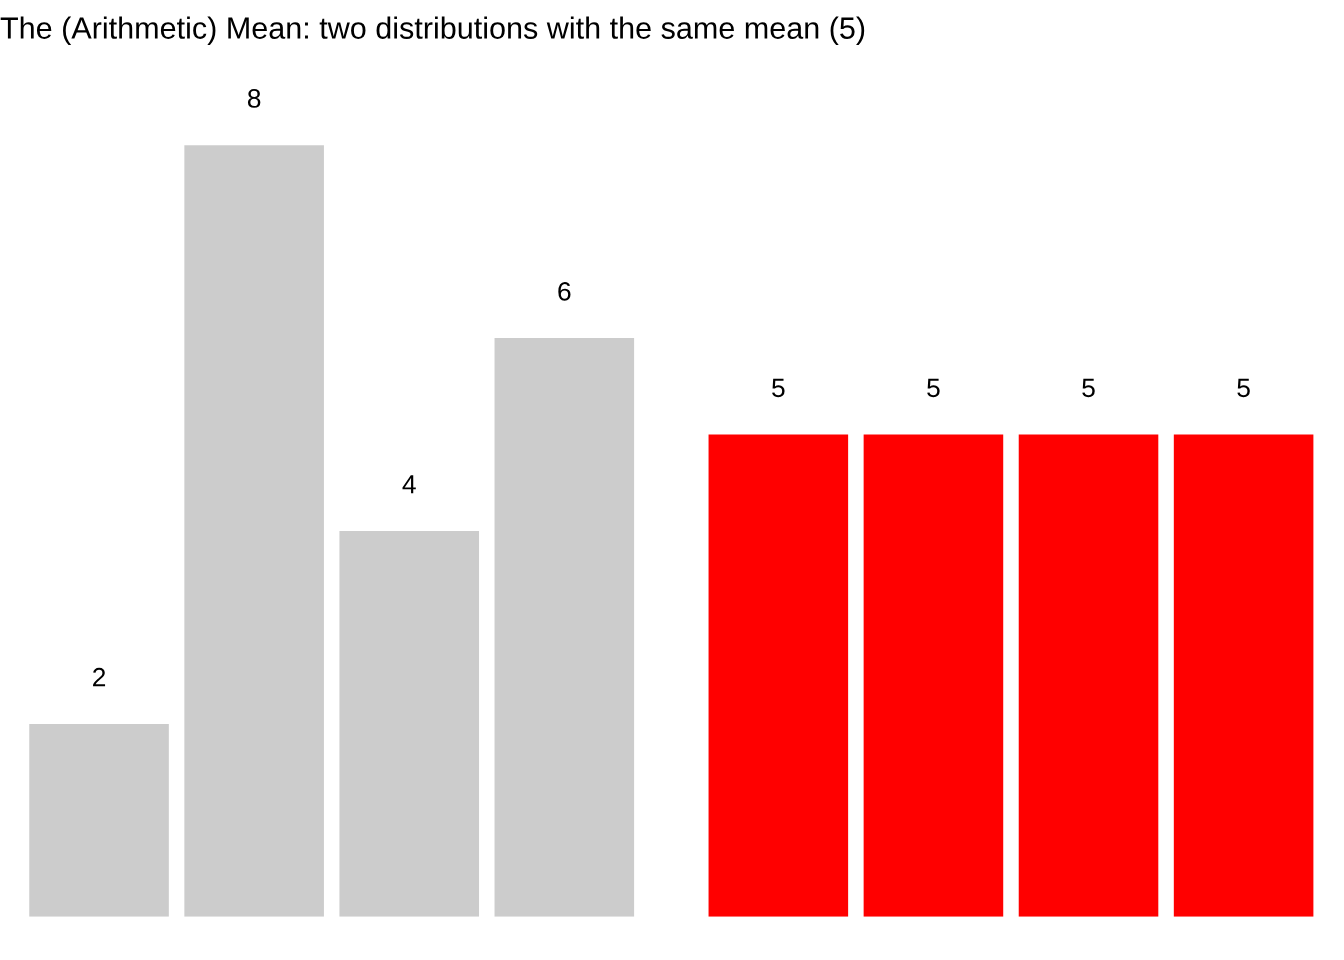 The image size is (1344, 960). What do you see at coordinates (432, 30) in the screenshot?
I see `chart-title: The (Arithmetic) Mean: two distributions with the same mean (5)` at bounding box center [432, 30].